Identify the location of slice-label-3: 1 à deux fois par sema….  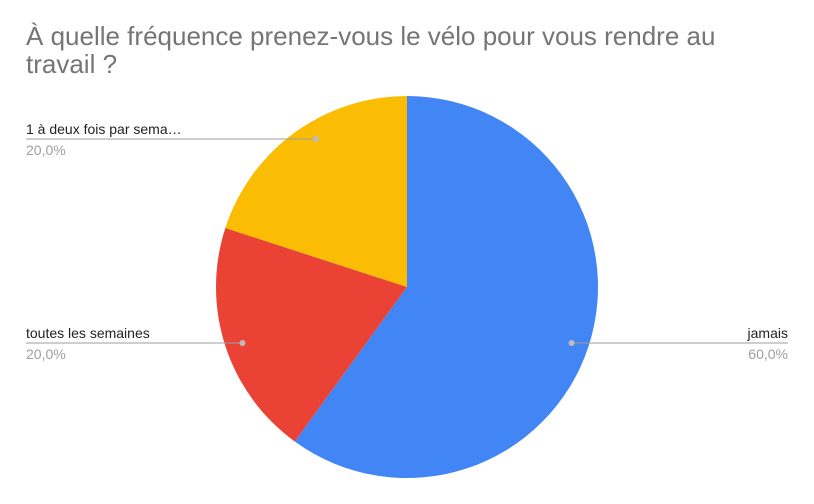
(104, 129).